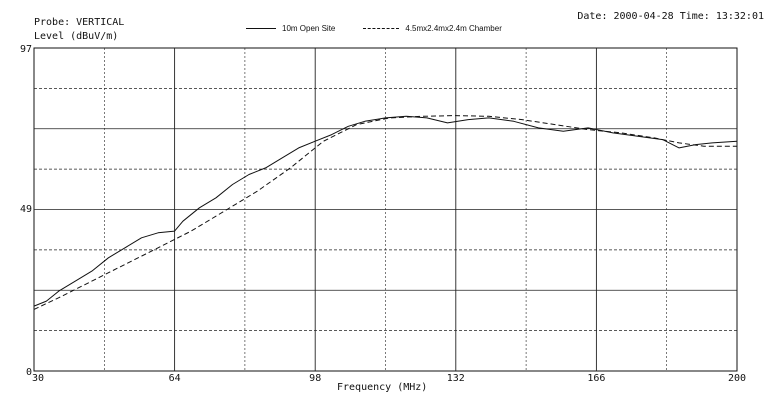 This screenshot has height=394, width=768. Describe the element at coordinates (175, 378) in the screenshot. I see `x-tick-label: 64` at that location.